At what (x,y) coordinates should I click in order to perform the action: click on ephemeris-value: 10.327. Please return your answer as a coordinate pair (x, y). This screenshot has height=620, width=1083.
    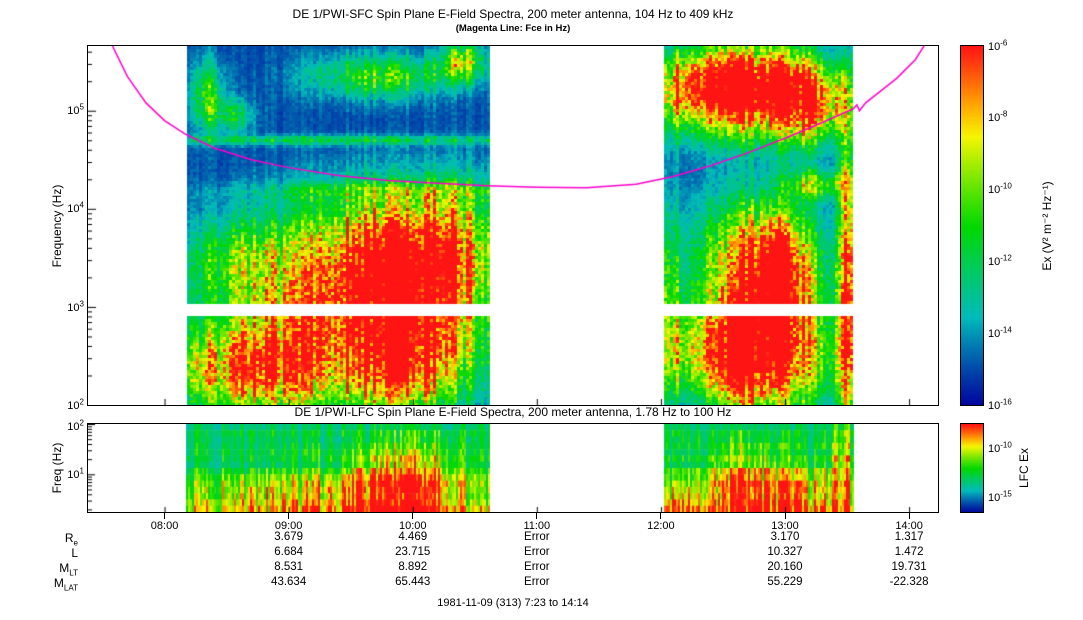
    Looking at the image, I should click on (785, 552).